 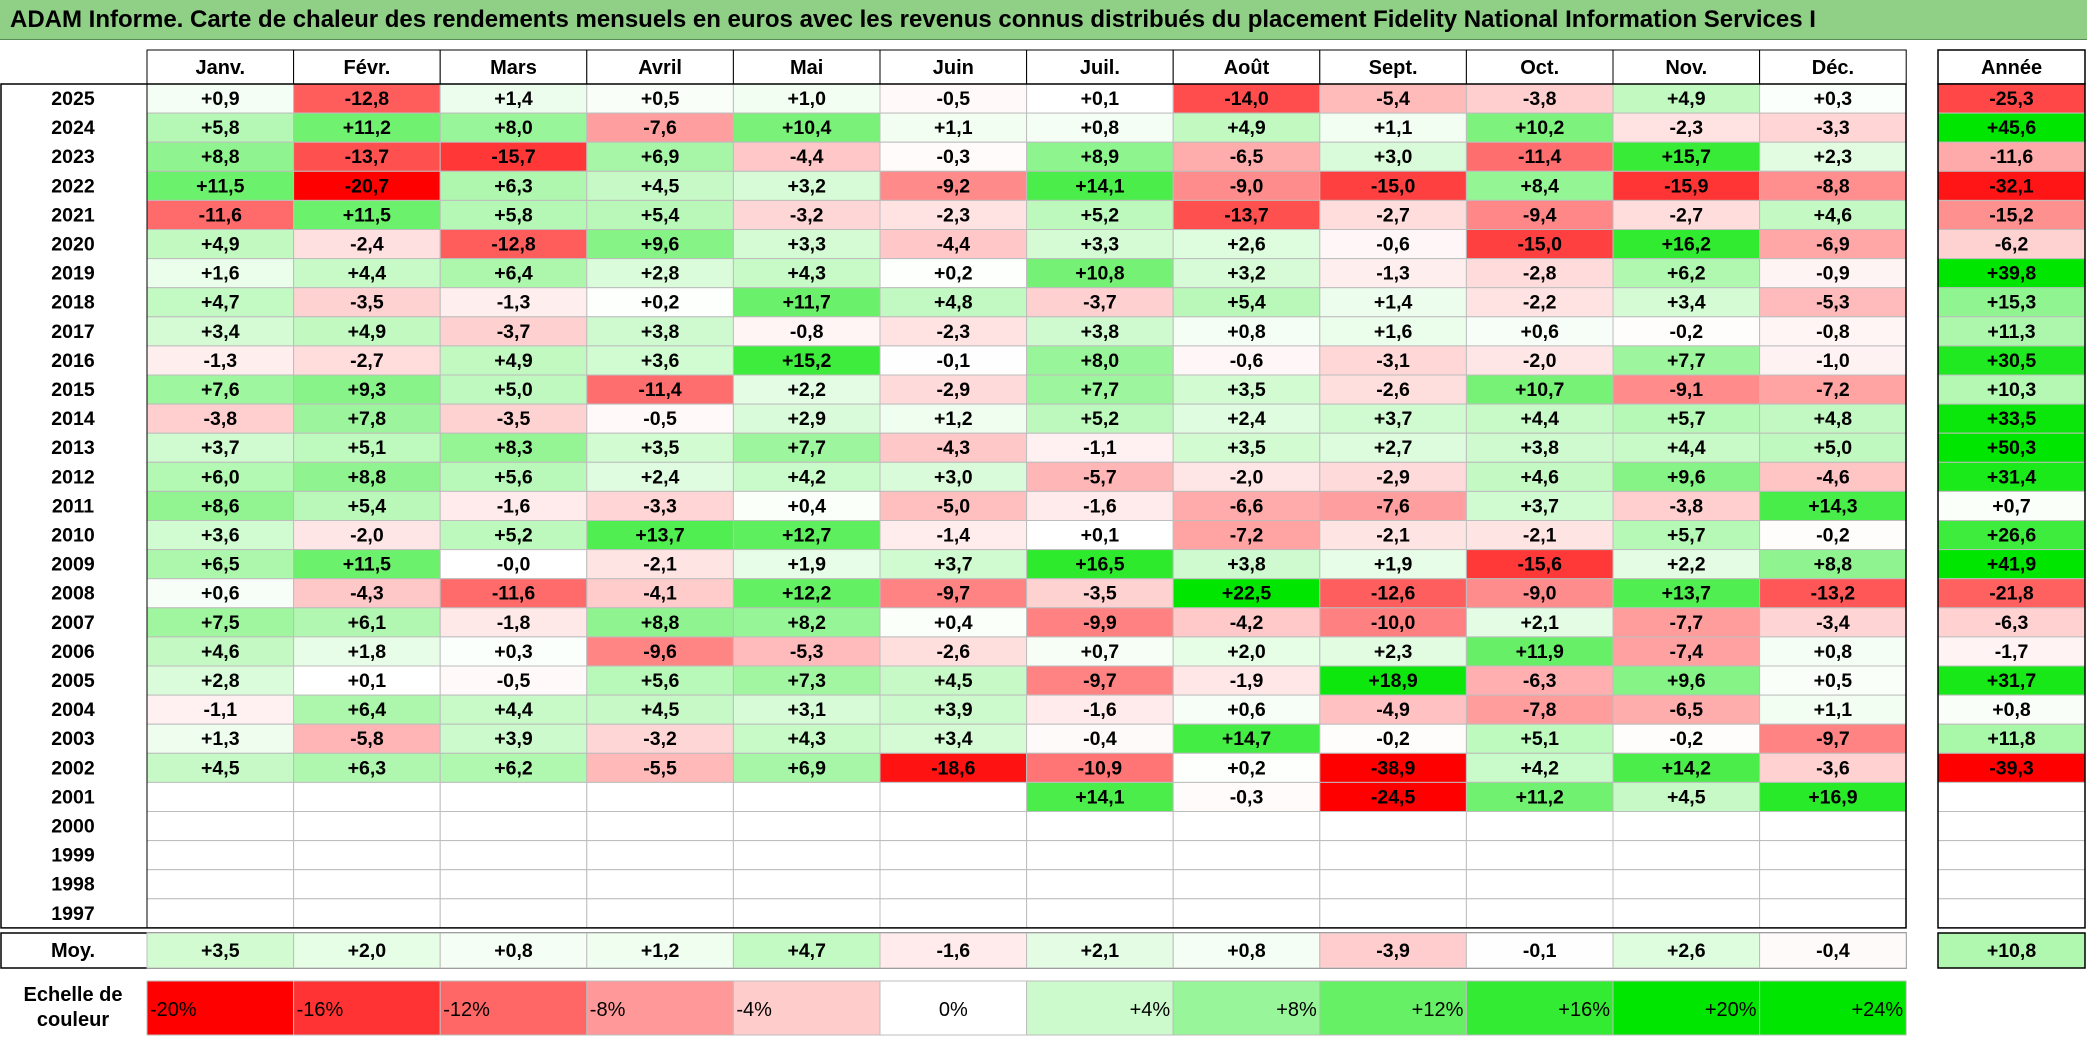 I want to click on cell-value-2002-ao-t: +0,2, so click(x=1246, y=768).